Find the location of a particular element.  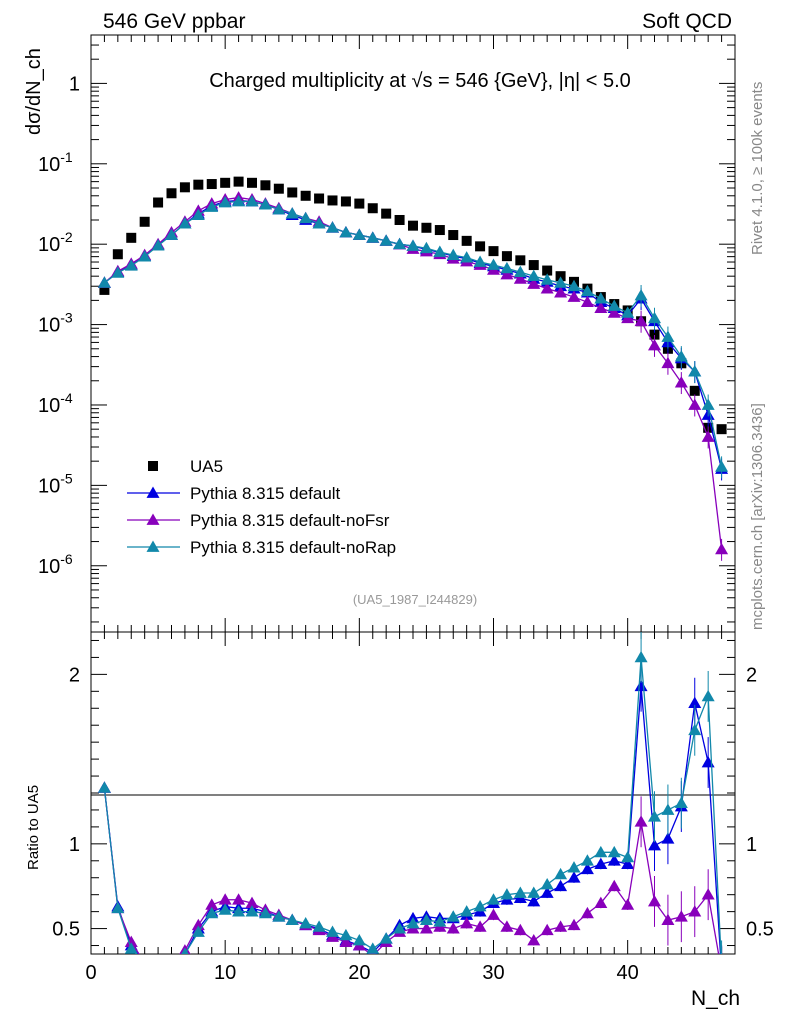

ratio-y-axis-label: Ratio to UA5 is located at coordinates (33, 827).